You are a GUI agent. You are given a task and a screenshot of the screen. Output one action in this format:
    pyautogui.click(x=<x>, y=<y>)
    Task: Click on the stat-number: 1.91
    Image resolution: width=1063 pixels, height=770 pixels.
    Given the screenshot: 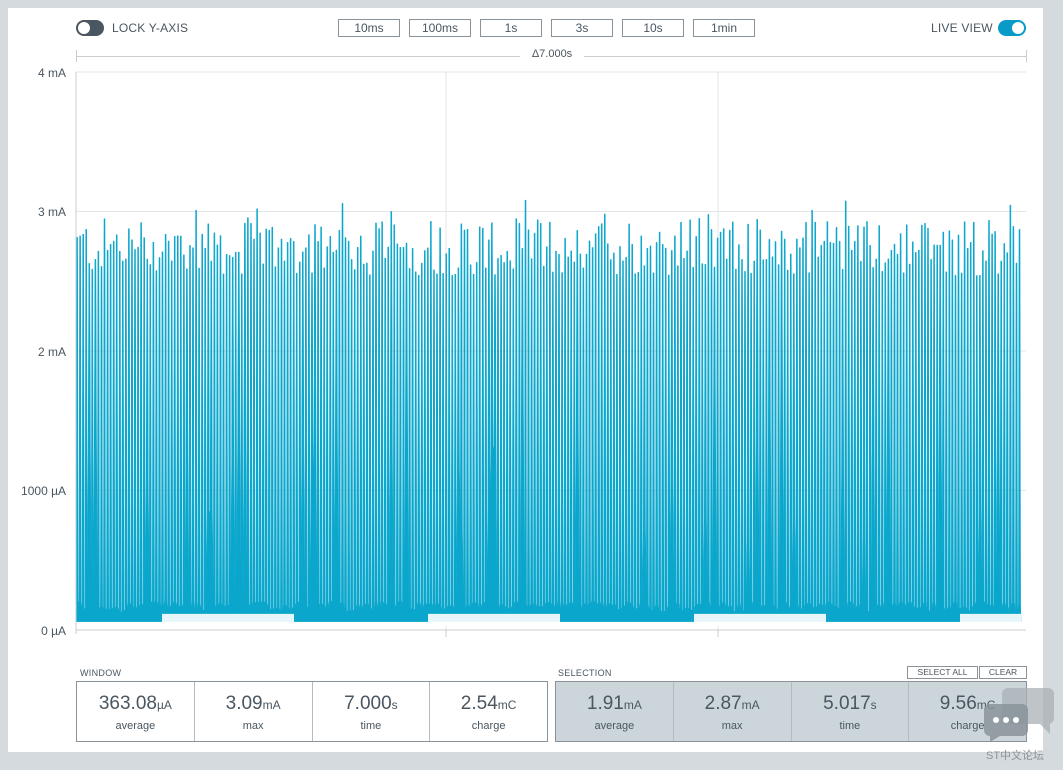 What is the action you would take?
    pyautogui.click(x=605, y=703)
    